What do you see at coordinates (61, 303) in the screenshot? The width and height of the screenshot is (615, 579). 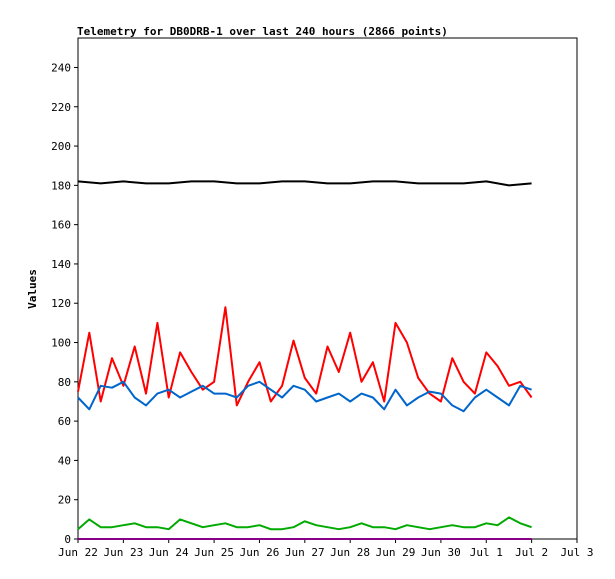 I see `y-tick-label: 120` at bounding box center [61, 303].